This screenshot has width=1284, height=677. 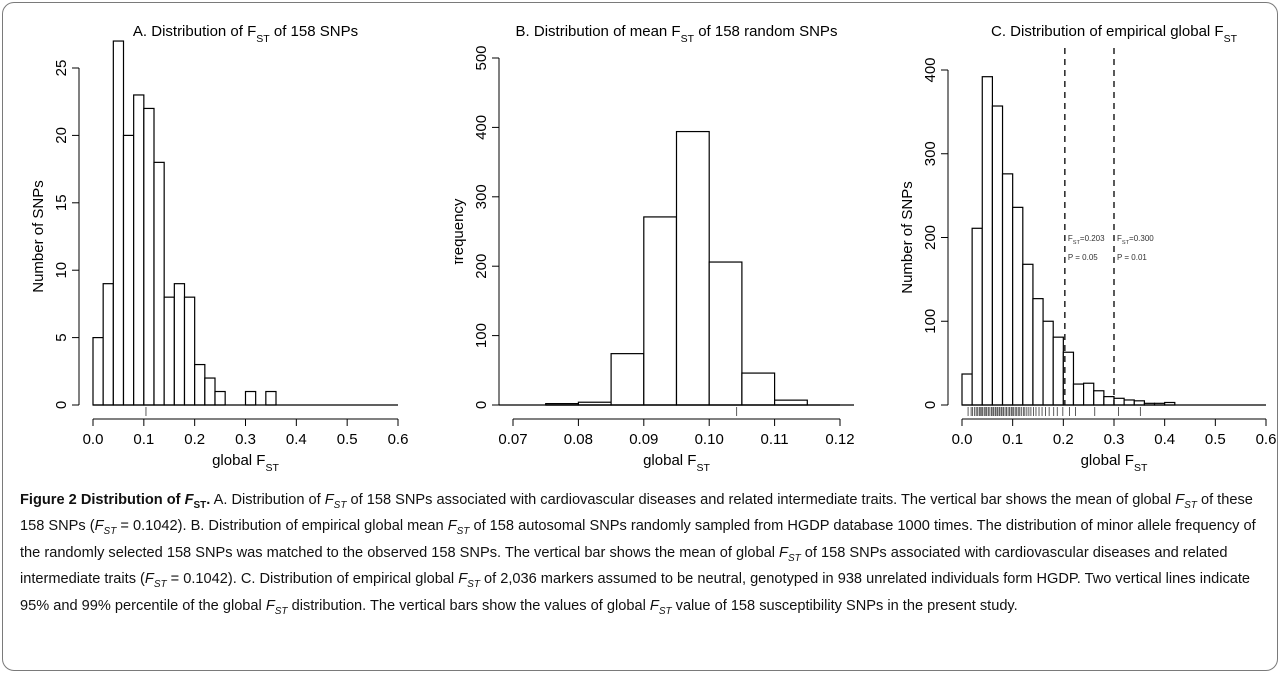 I want to click on rug-C, so click(x=1054, y=411).